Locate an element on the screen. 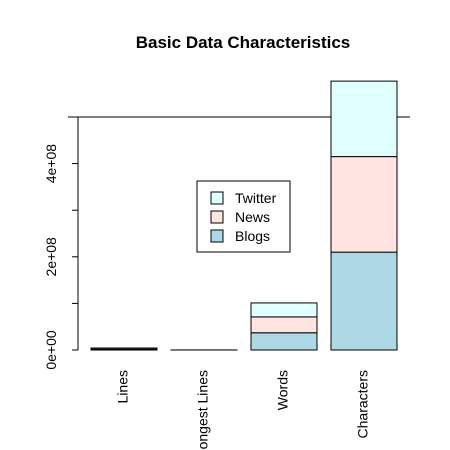 The height and width of the screenshot is (450, 450). legend-label: News is located at coordinates (252, 217).